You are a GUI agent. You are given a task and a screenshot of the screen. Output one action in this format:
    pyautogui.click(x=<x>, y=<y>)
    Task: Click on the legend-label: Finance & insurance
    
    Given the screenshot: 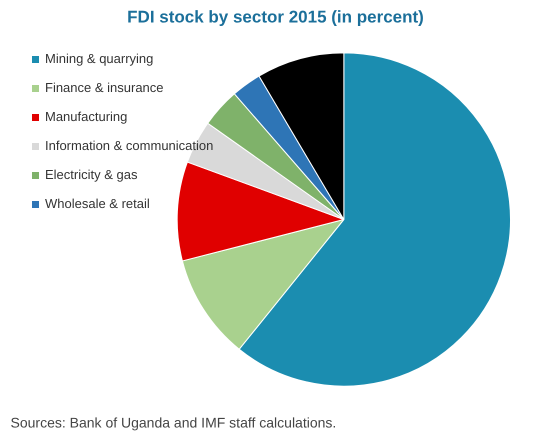 What is the action you would take?
    pyautogui.click(x=105, y=87)
    